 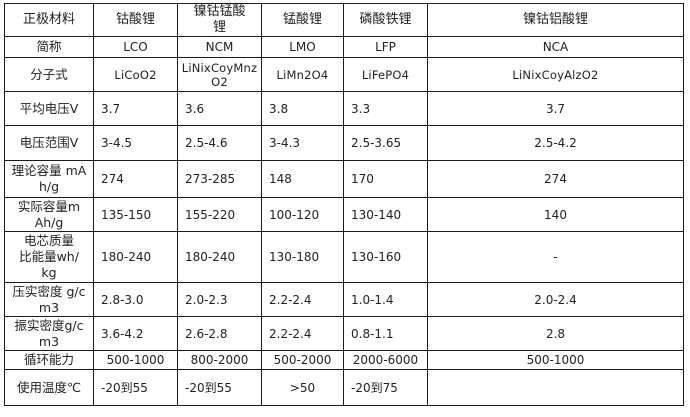 What do you see at coordinates (555, 333) in the screenshot?
I see `table-cell: 2.8` at bounding box center [555, 333].